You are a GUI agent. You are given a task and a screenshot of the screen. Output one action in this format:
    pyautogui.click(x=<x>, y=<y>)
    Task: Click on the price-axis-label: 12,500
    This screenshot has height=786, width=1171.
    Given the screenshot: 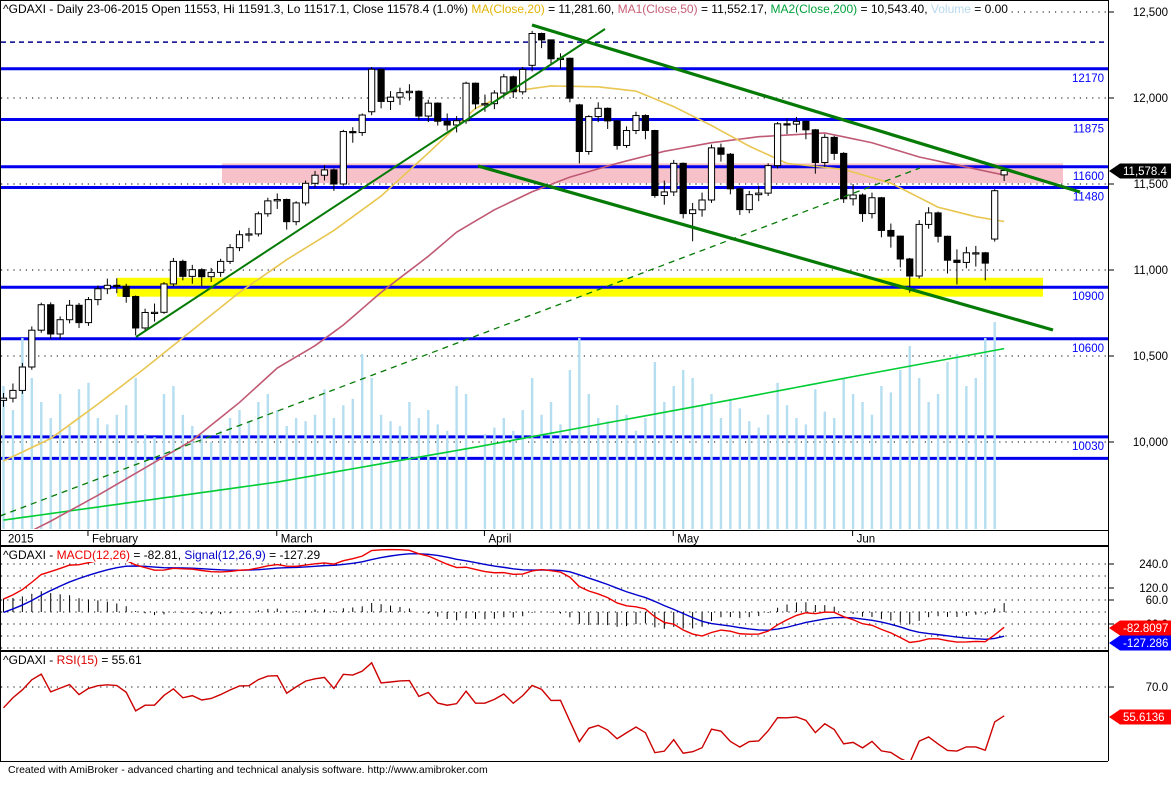 What is the action you would take?
    pyautogui.click(x=1150, y=13)
    